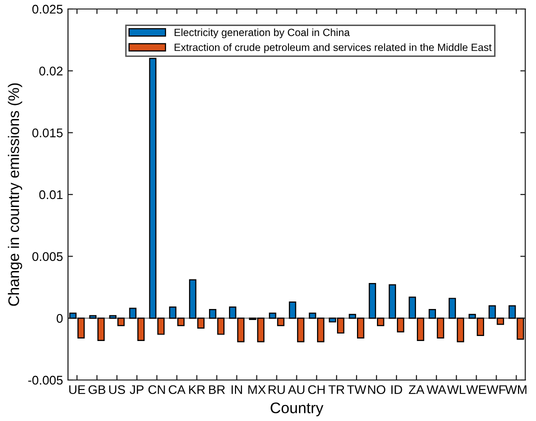  I want to click on x-tick-label: TW, so click(356, 389).